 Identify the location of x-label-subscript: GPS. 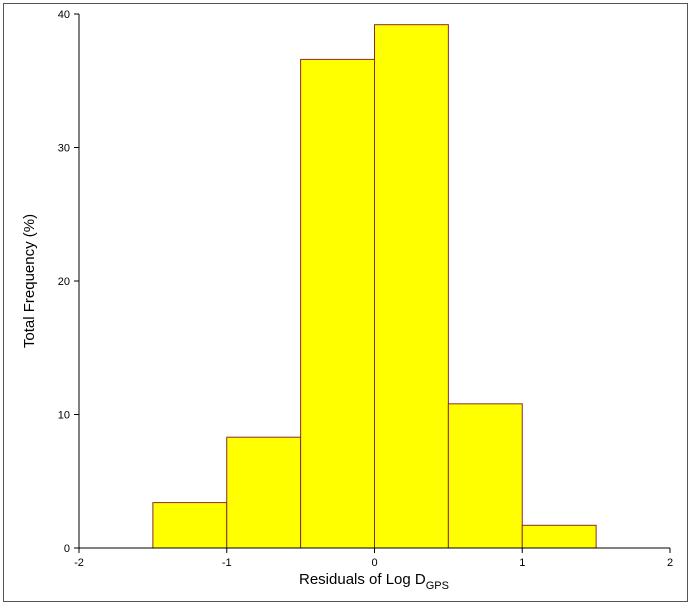
(437, 586).